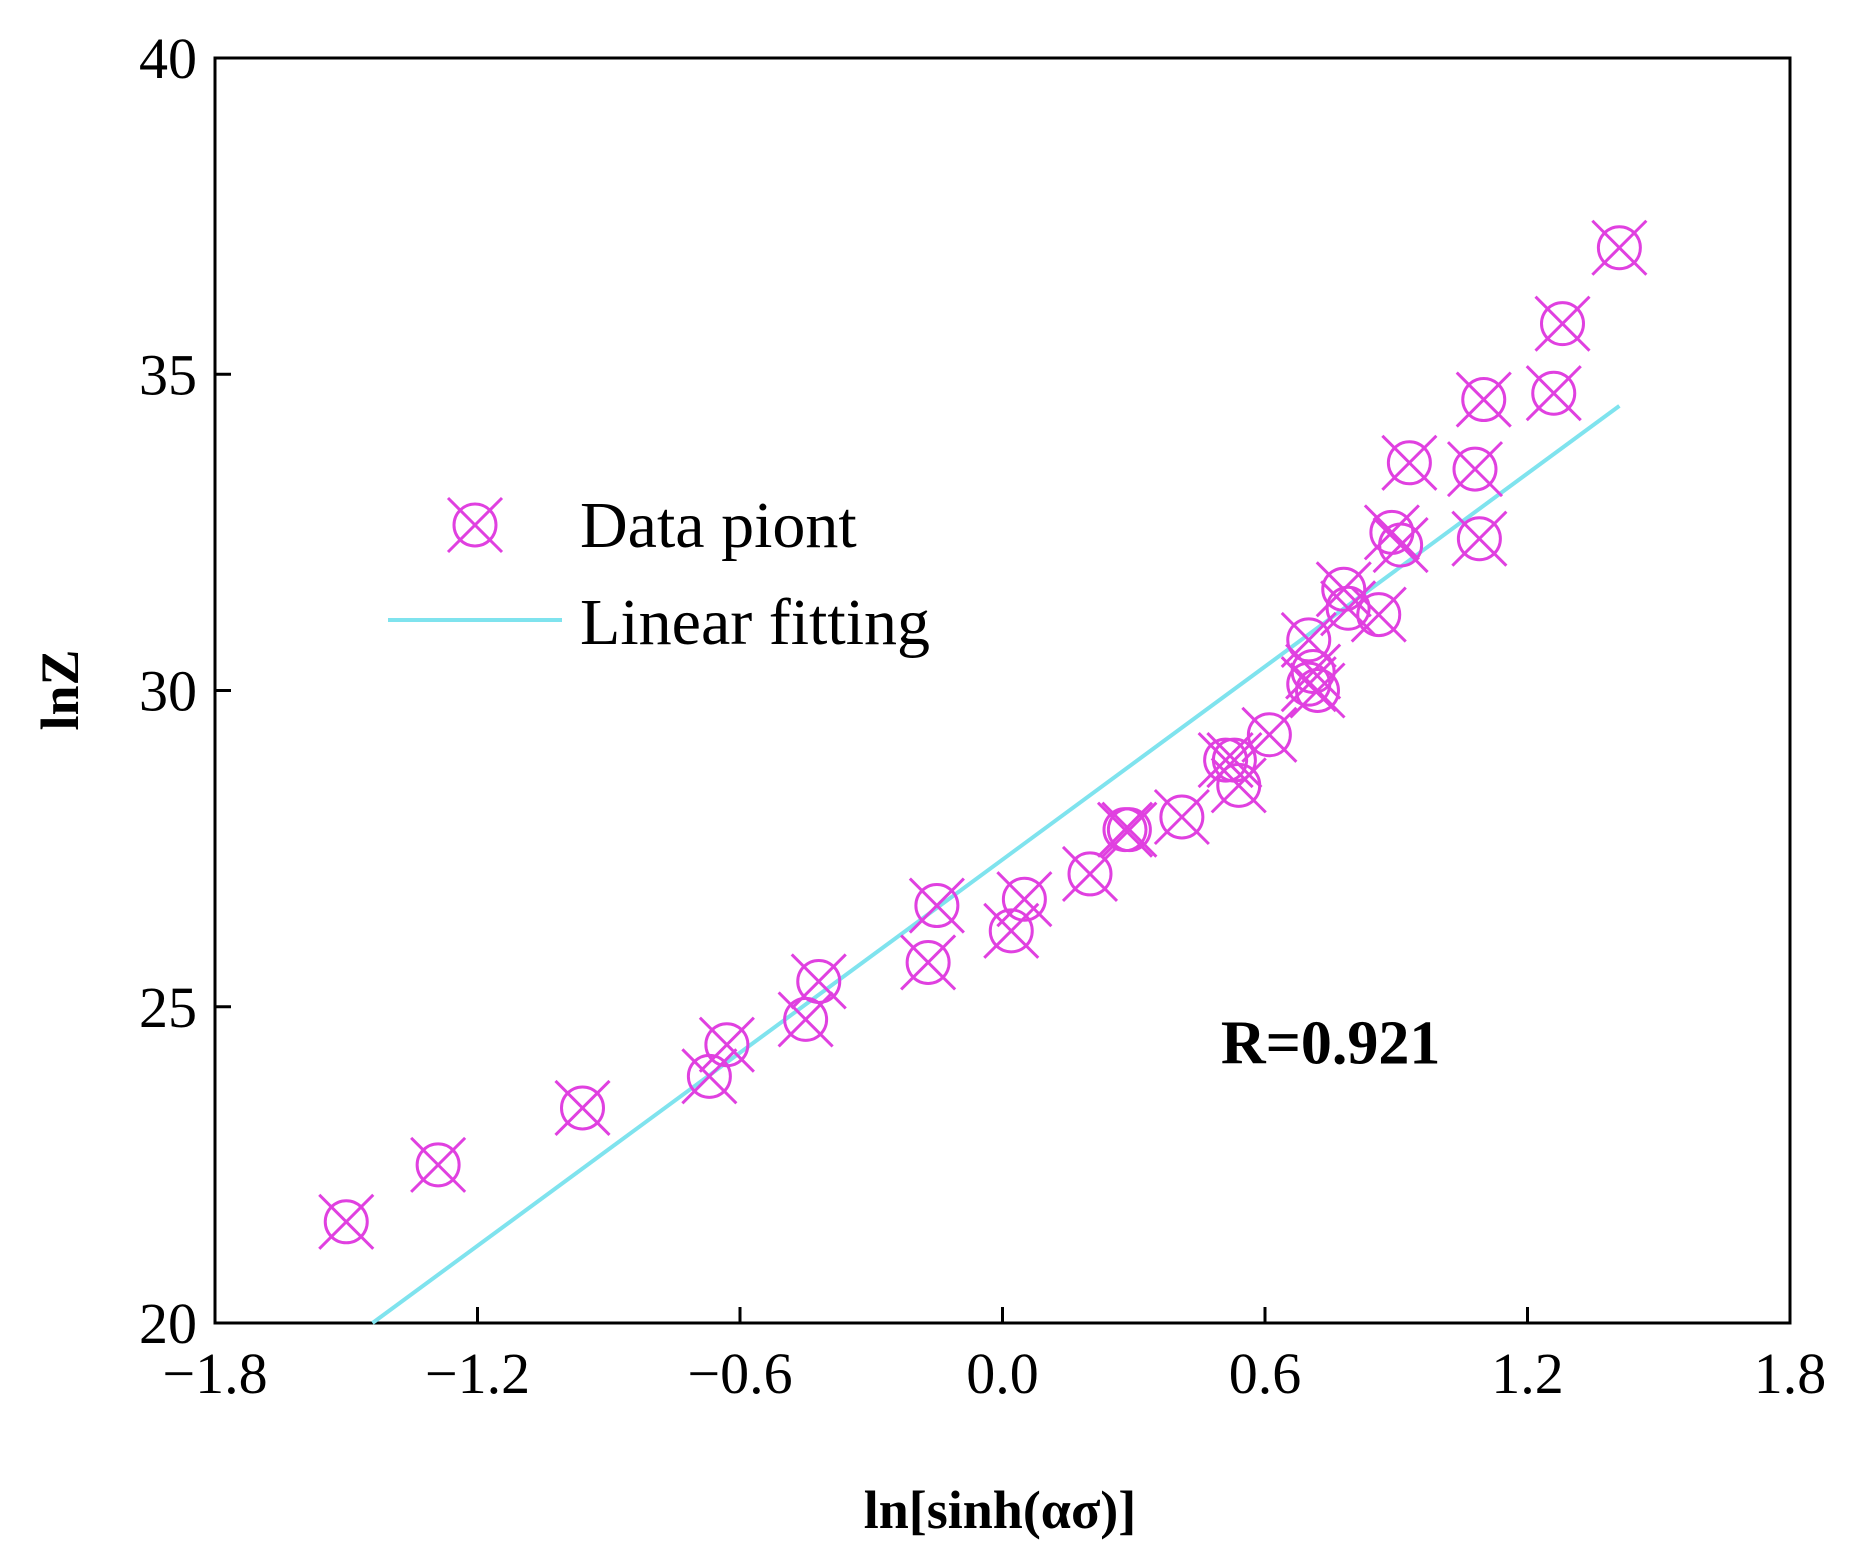 This screenshot has height=1560, width=1859. What do you see at coordinates (168, 1007) in the screenshot?
I see `y-tick-label: 25` at bounding box center [168, 1007].